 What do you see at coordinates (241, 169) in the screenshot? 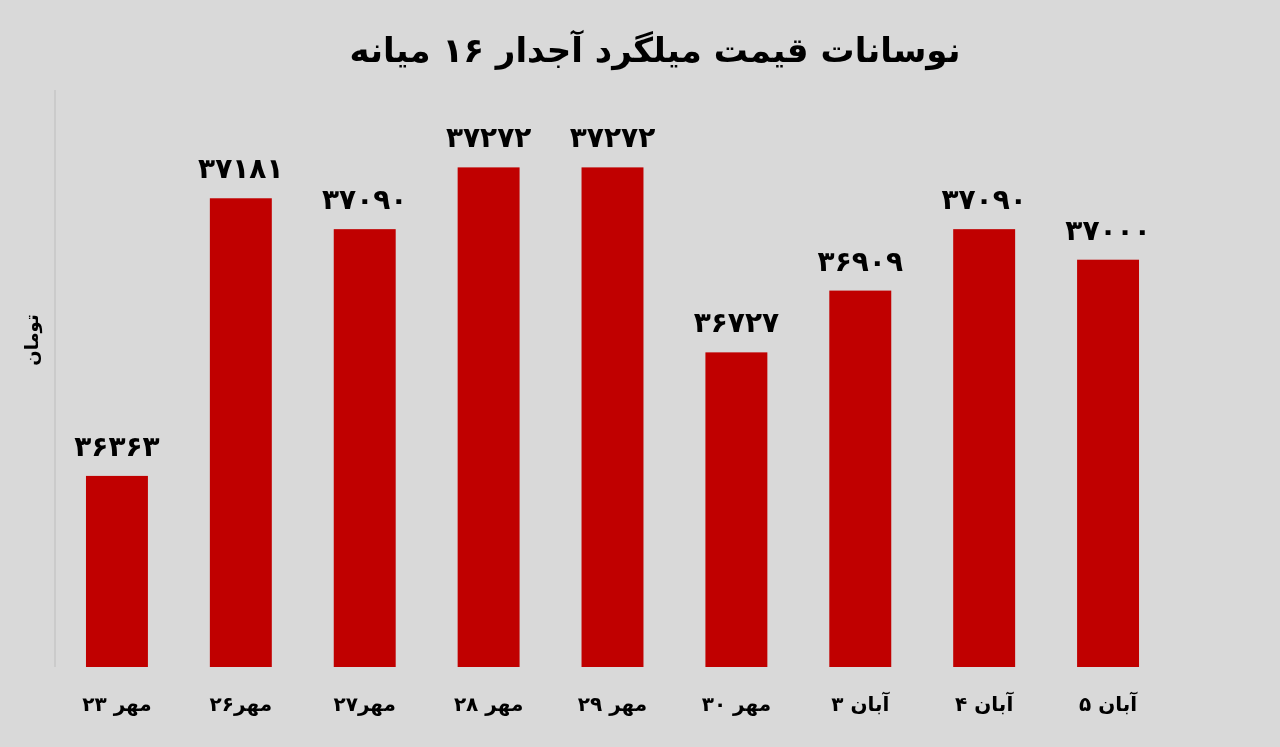
I see `data-label: ۳۷۱۸۱` at bounding box center [241, 169].